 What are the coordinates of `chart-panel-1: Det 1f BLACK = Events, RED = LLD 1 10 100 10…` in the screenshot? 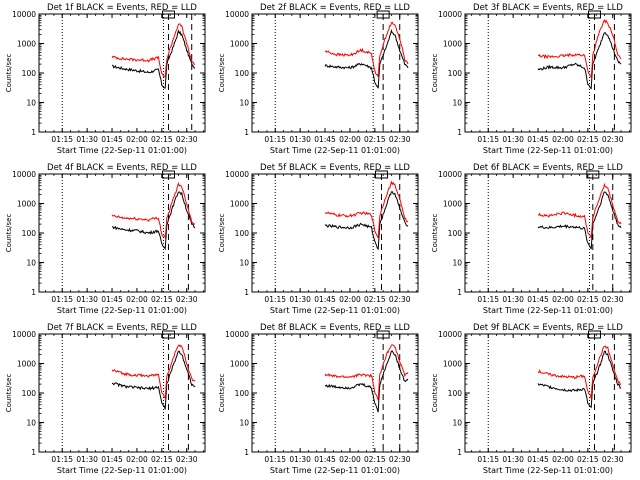 It's located at (105, 79).